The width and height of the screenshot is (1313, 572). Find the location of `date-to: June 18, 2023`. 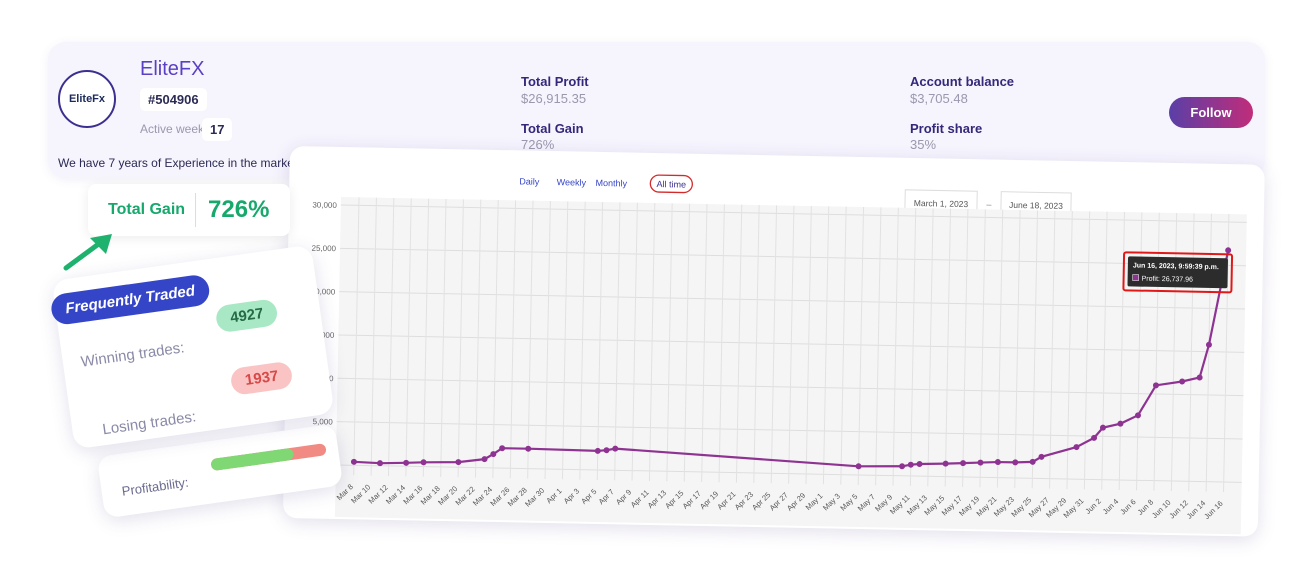

date-to: June 18, 2023 is located at coordinates (1036, 205).